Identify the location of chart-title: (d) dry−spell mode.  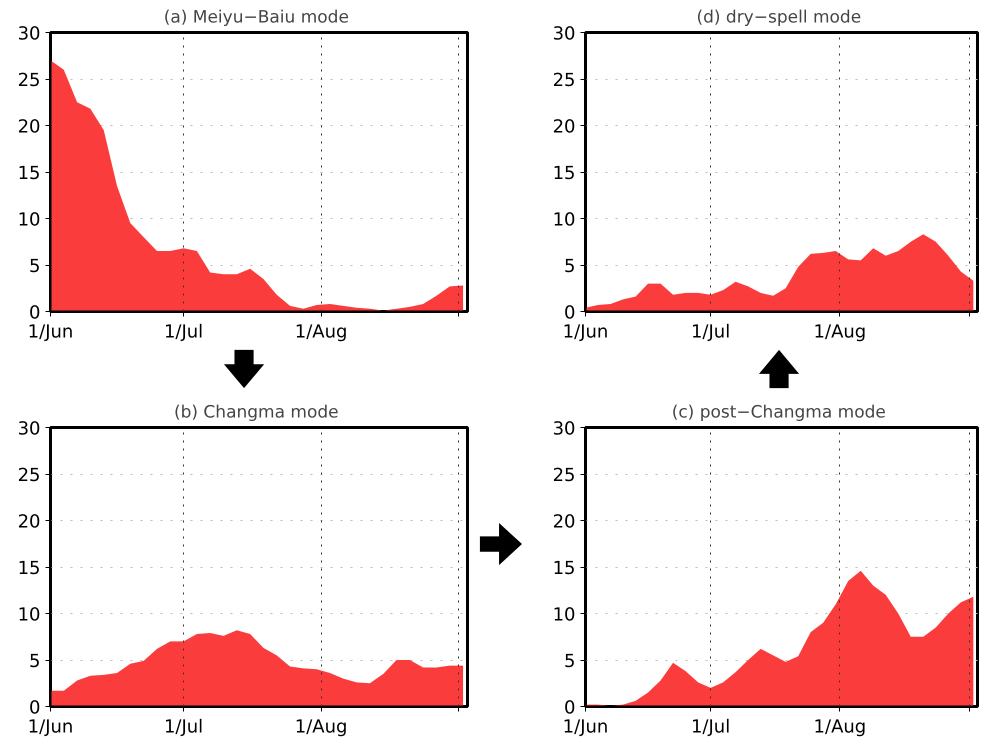
(779, 18).